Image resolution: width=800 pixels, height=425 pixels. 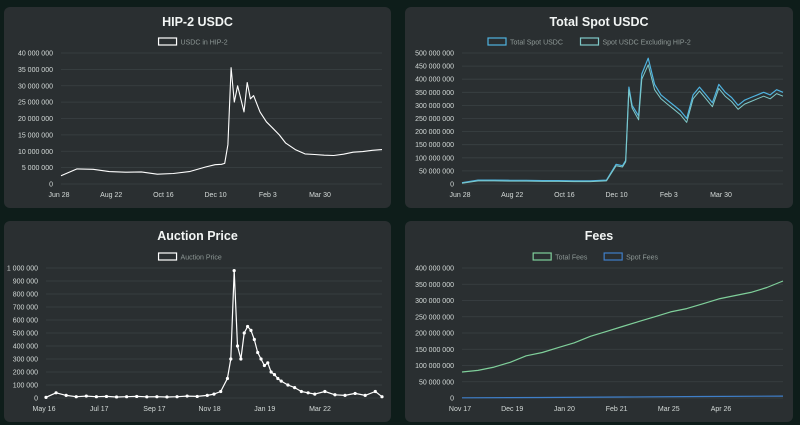 What do you see at coordinates (25, 308) in the screenshot?
I see `y-tick-label: 700 000` at bounding box center [25, 308].